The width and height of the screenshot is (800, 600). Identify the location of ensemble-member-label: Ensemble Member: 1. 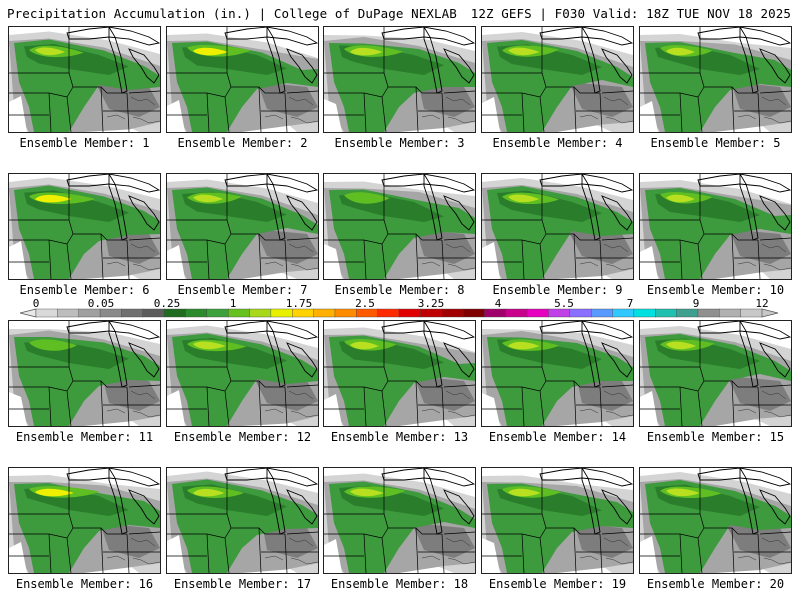
(84, 143).